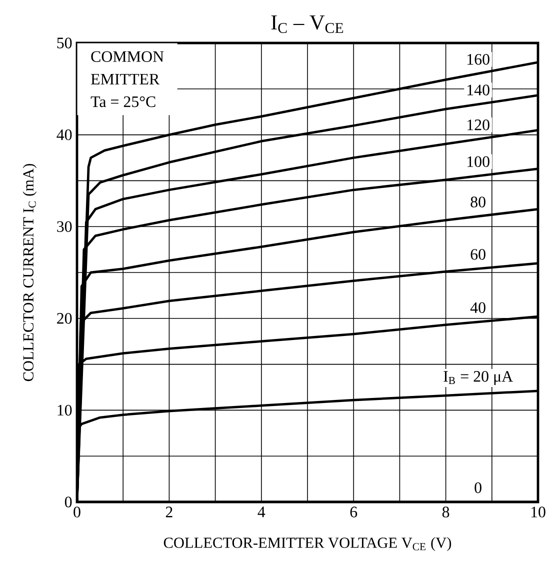 This screenshot has height=572, width=550. I want to click on annotation: Ta = 25°C, so click(123, 102).